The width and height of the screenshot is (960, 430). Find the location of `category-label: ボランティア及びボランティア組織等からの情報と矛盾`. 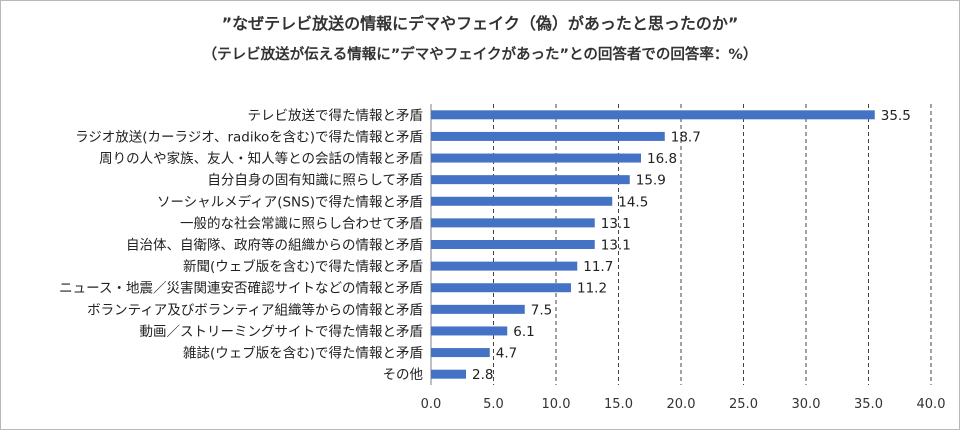

category-label: ボランティア及びボランティア組織等からの情報と矛盾 is located at coordinates (255, 309).